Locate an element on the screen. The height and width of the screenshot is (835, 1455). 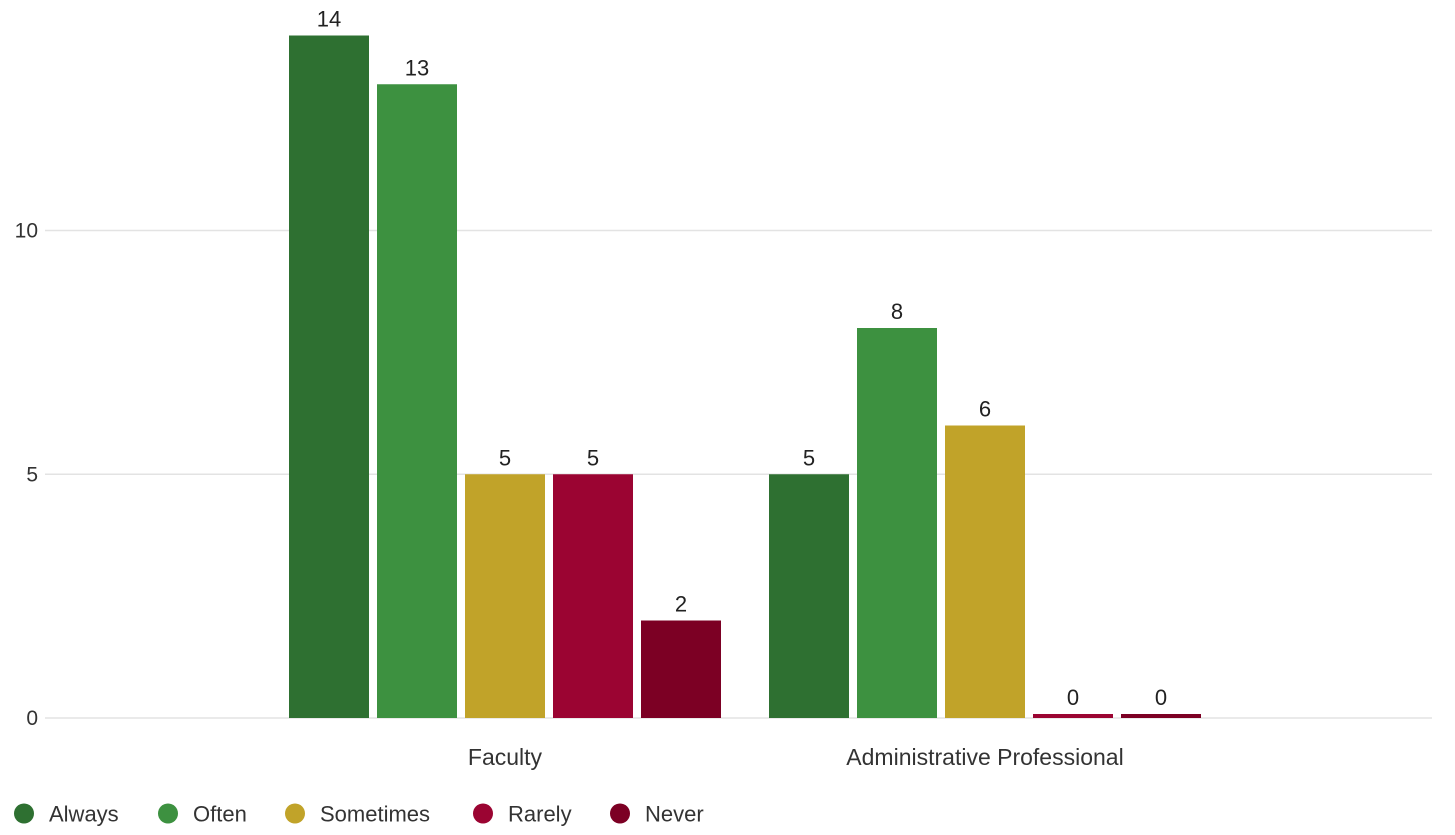
legend-label: Sometimes is located at coordinates (375, 814).